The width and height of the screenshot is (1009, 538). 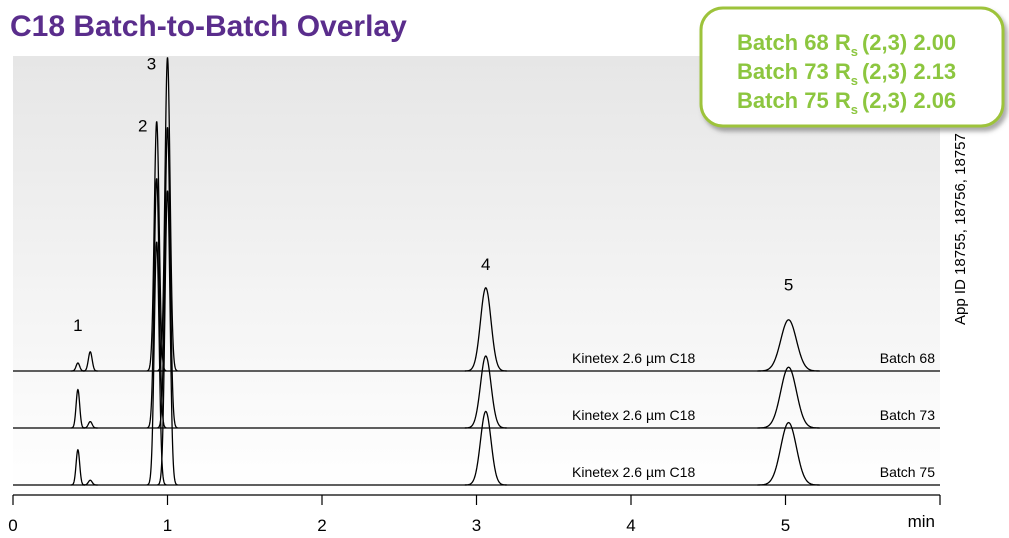 What do you see at coordinates (208, 26) in the screenshot?
I see `chart-title: C18 Batch-to-Batch Overlay` at bounding box center [208, 26].